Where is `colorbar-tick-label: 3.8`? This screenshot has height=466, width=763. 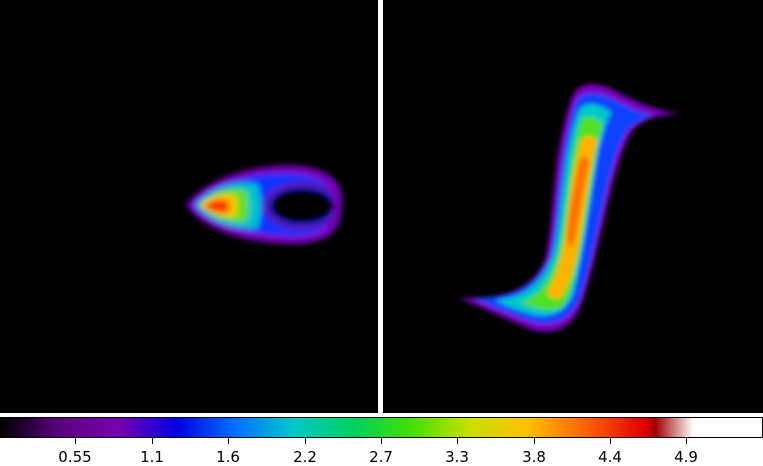
colorbar-tick-label: 3.8 is located at coordinates (534, 457).